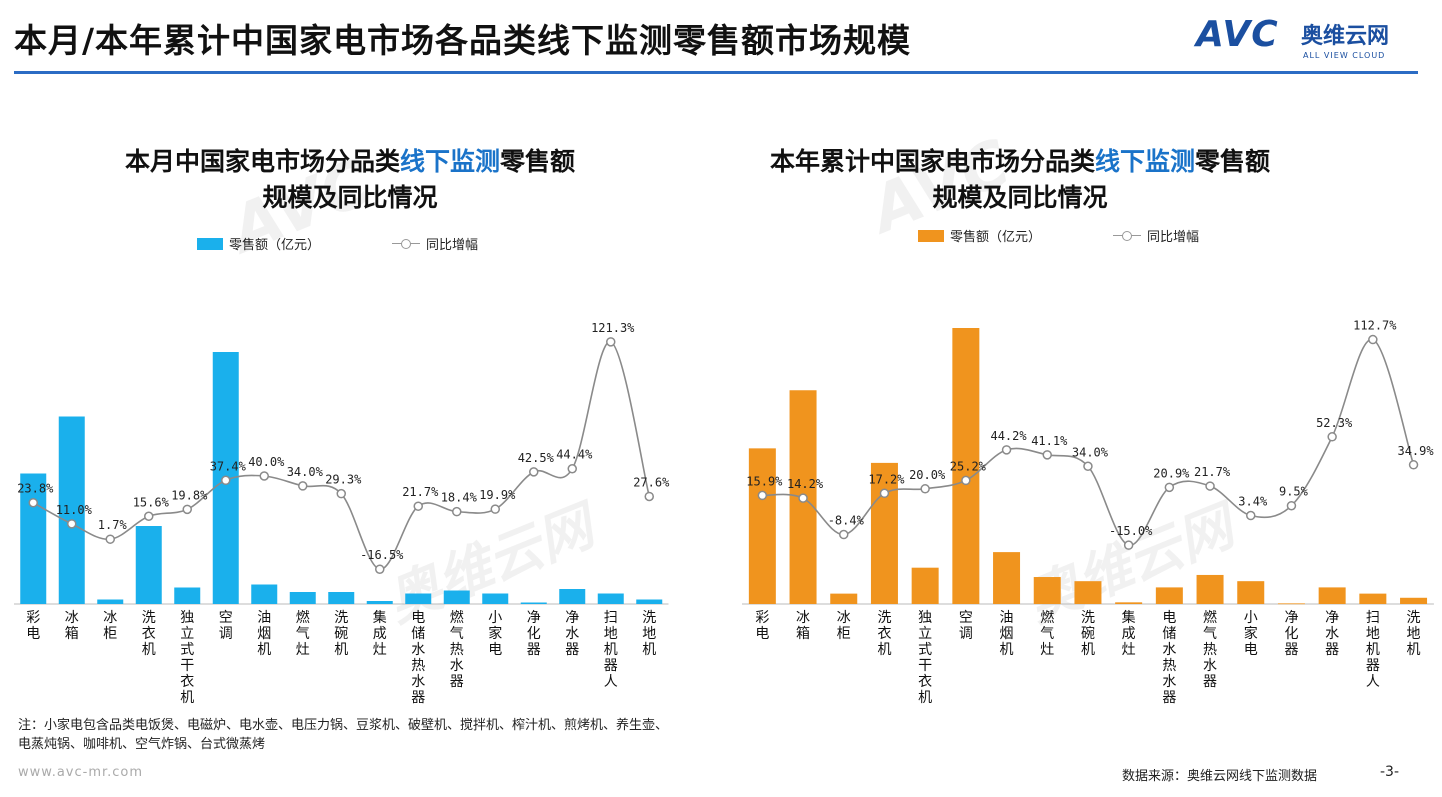 The width and height of the screenshot is (1442, 797). Describe the element at coordinates (35, 489) in the screenshot. I see `data-label: 23.8%` at that location.